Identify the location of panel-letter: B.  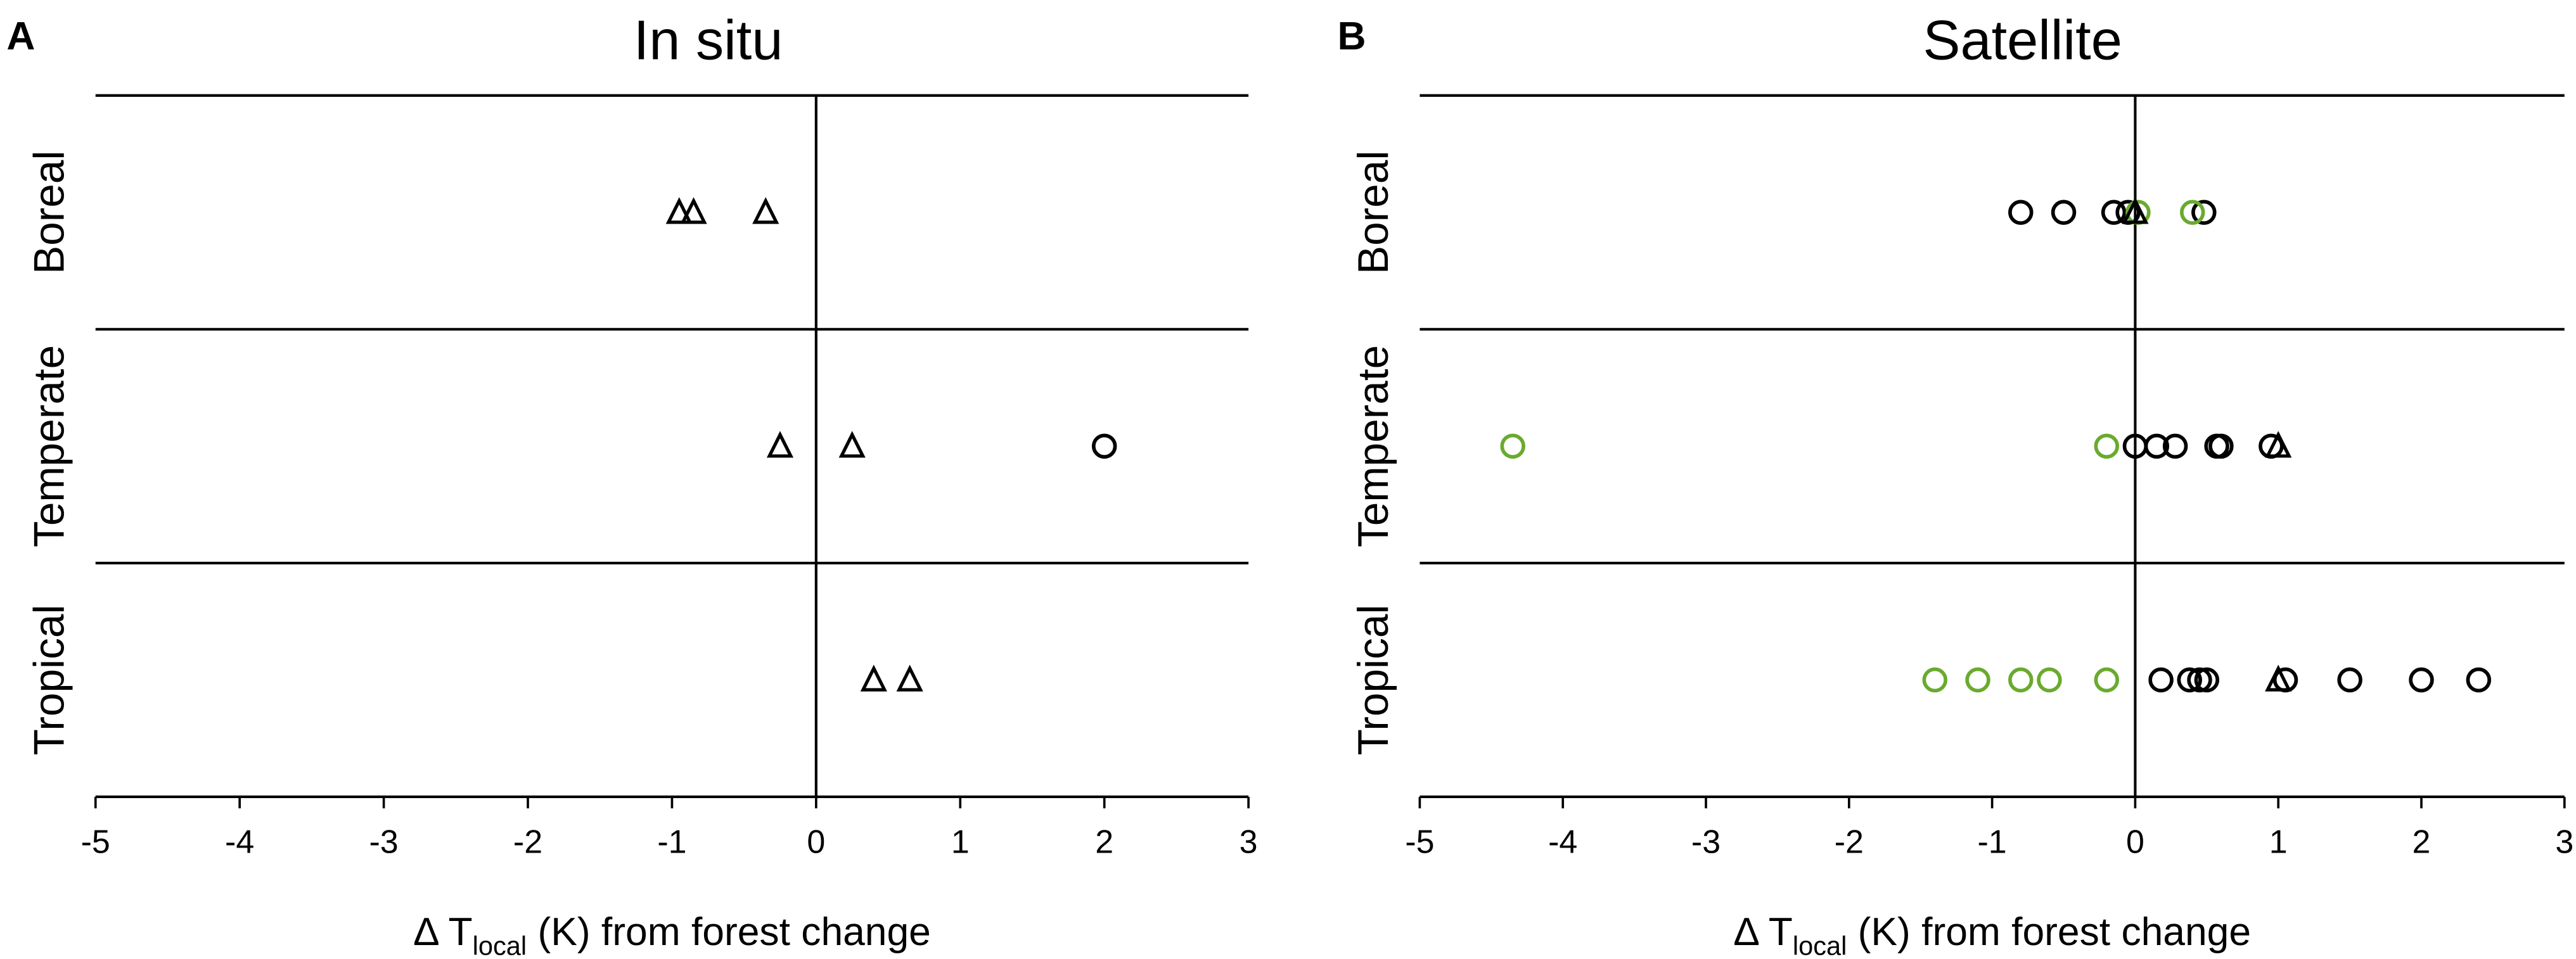
(1351, 36).